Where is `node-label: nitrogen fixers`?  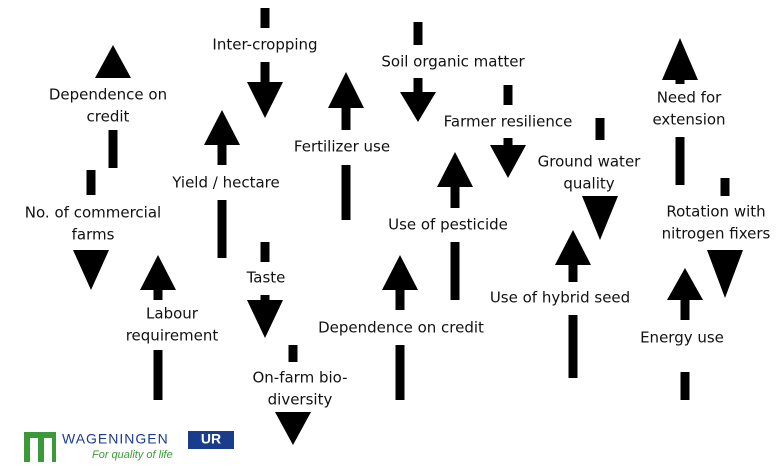 node-label: nitrogen fixers is located at coordinates (716, 234).